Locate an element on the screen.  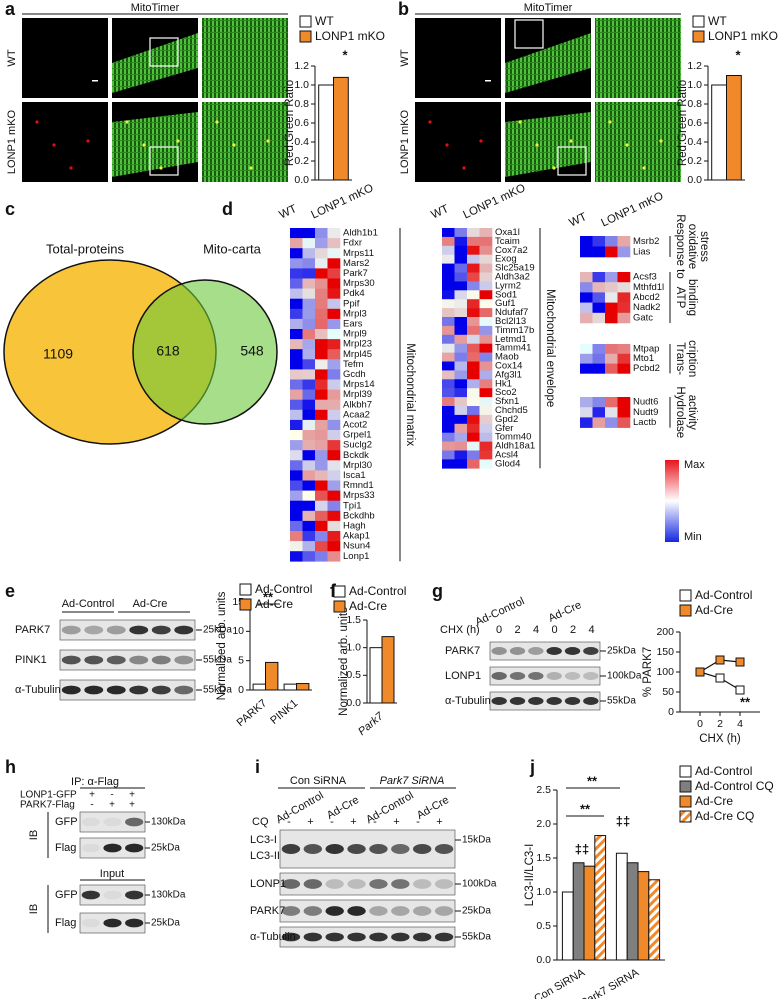
legend-swatch is located at coordinates (685, 595).